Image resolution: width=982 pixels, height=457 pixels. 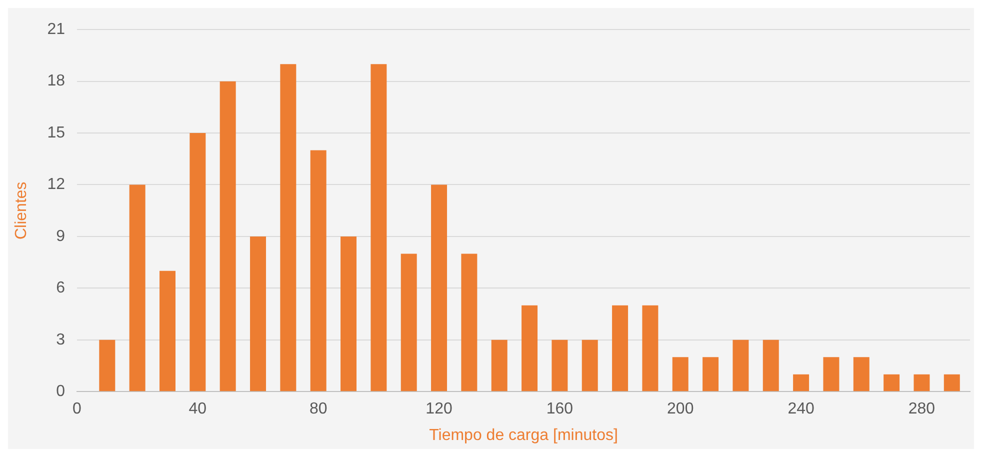 I want to click on x-axis-title: Tiempo de carga [minutos], so click(x=523, y=435).